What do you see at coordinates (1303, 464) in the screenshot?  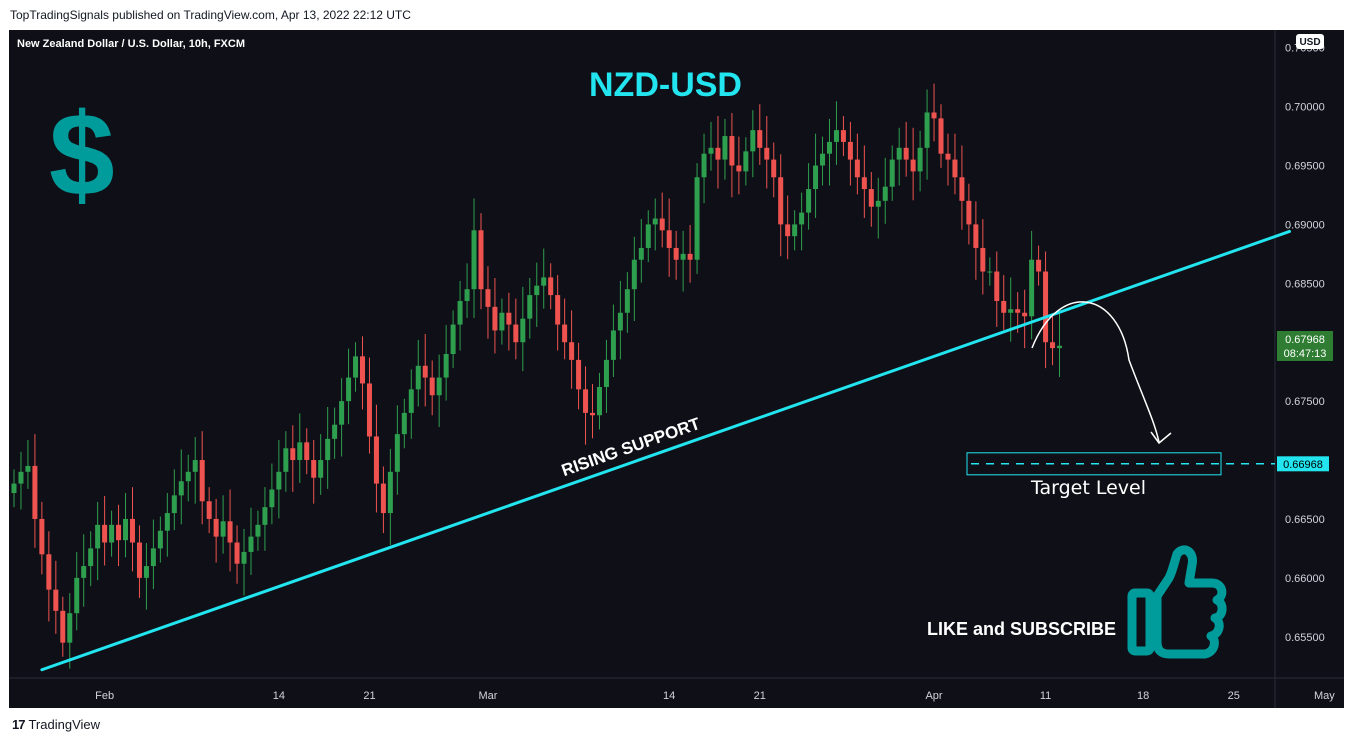 I see `target-price-badge` at bounding box center [1303, 464].